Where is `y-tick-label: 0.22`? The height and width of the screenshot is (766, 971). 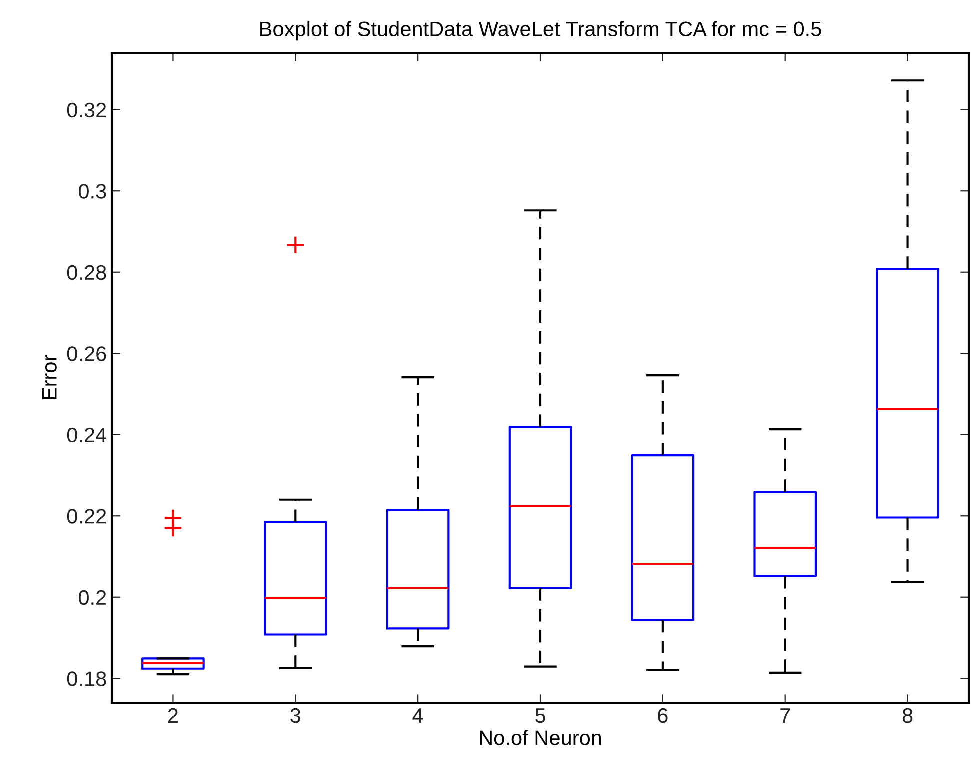
y-tick-label: 0.22 is located at coordinates (86, 516).